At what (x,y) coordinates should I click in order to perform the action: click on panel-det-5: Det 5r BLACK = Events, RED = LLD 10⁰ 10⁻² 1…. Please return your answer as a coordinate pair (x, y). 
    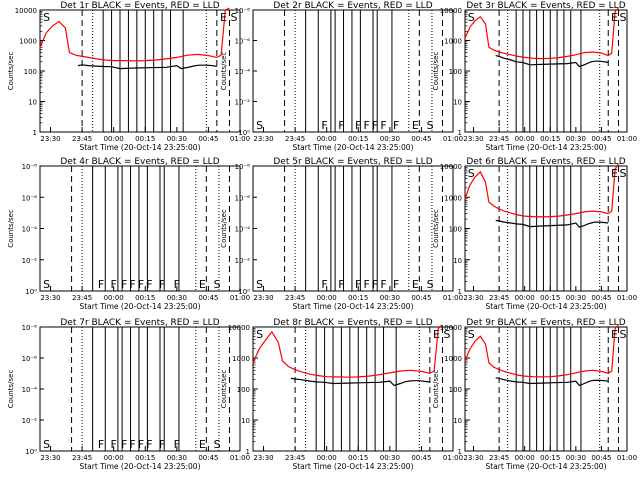
    Looking at the image, I should click on (341, 234).